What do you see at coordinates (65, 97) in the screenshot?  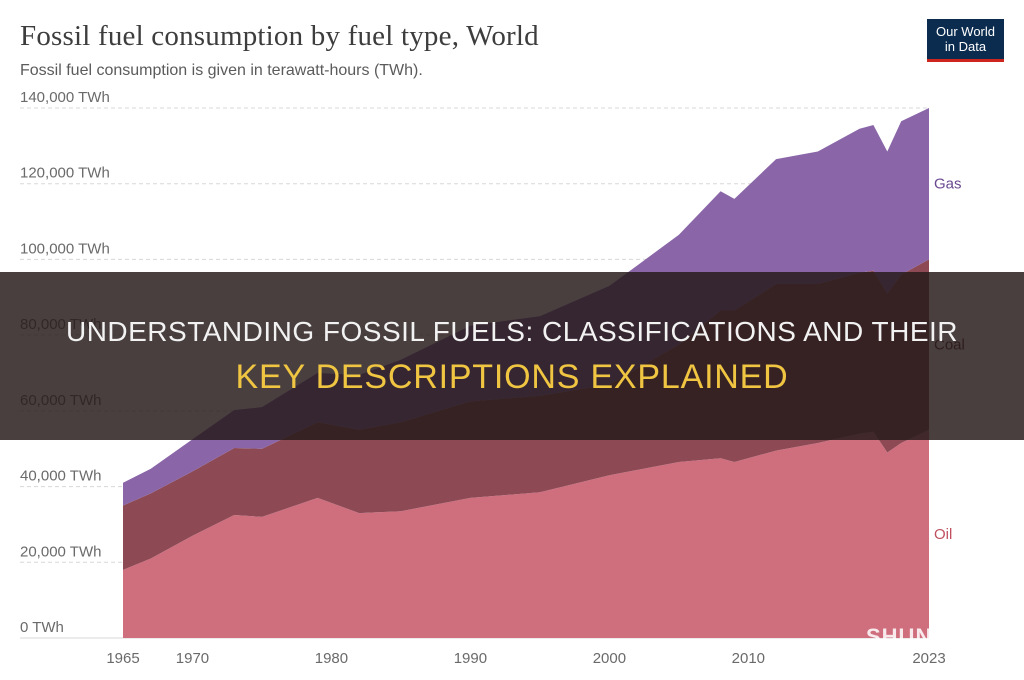 I see `y-tick-label: 140,000 TWh` at bounding box center [65, 97].